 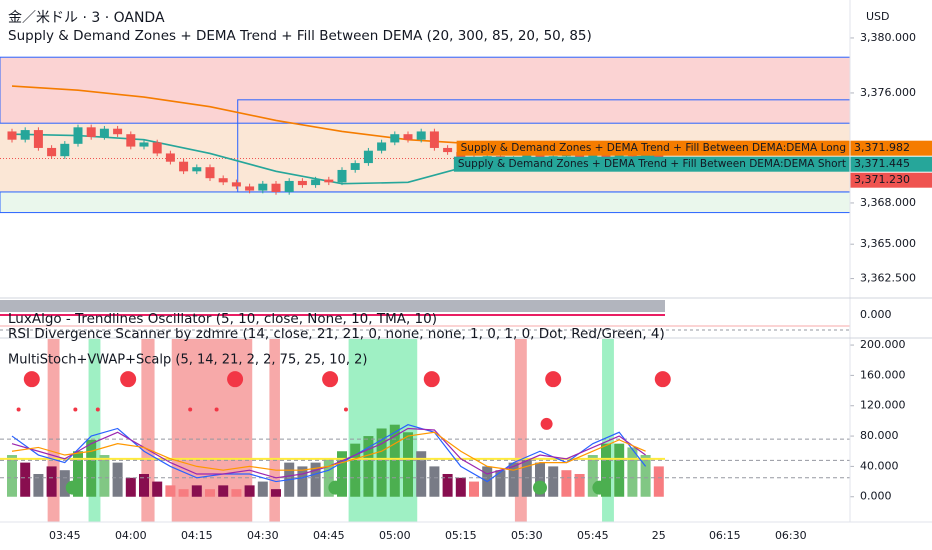 What do you see at coordinates (888, 243) in the screenshot?
I see `y-tick-label: 3,365.000` at bounding box center [888, 243].